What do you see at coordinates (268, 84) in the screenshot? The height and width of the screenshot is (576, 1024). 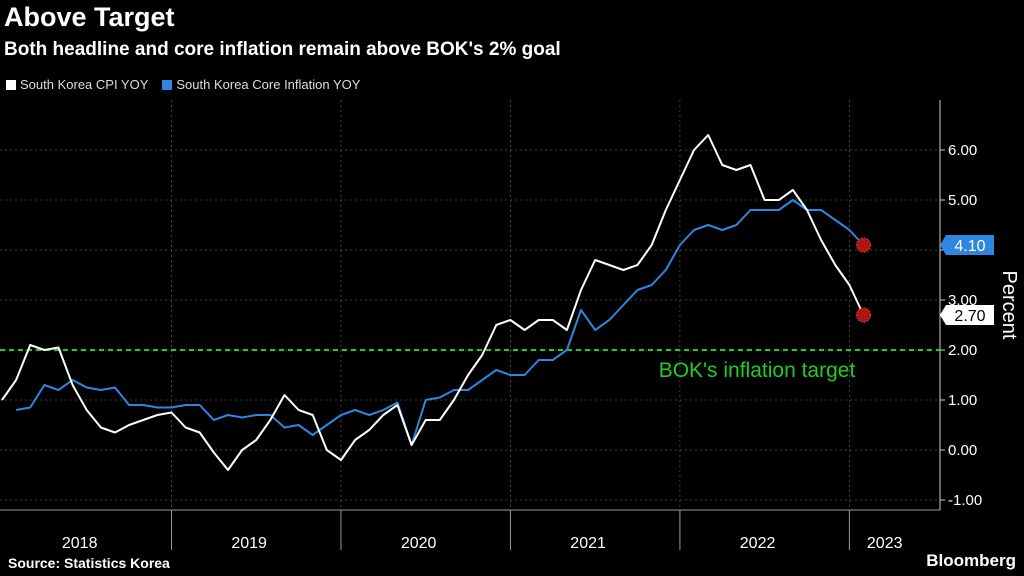 I see `legend-label-core: South Korea Core Inflation YOY` at bounding box center [268, 84].